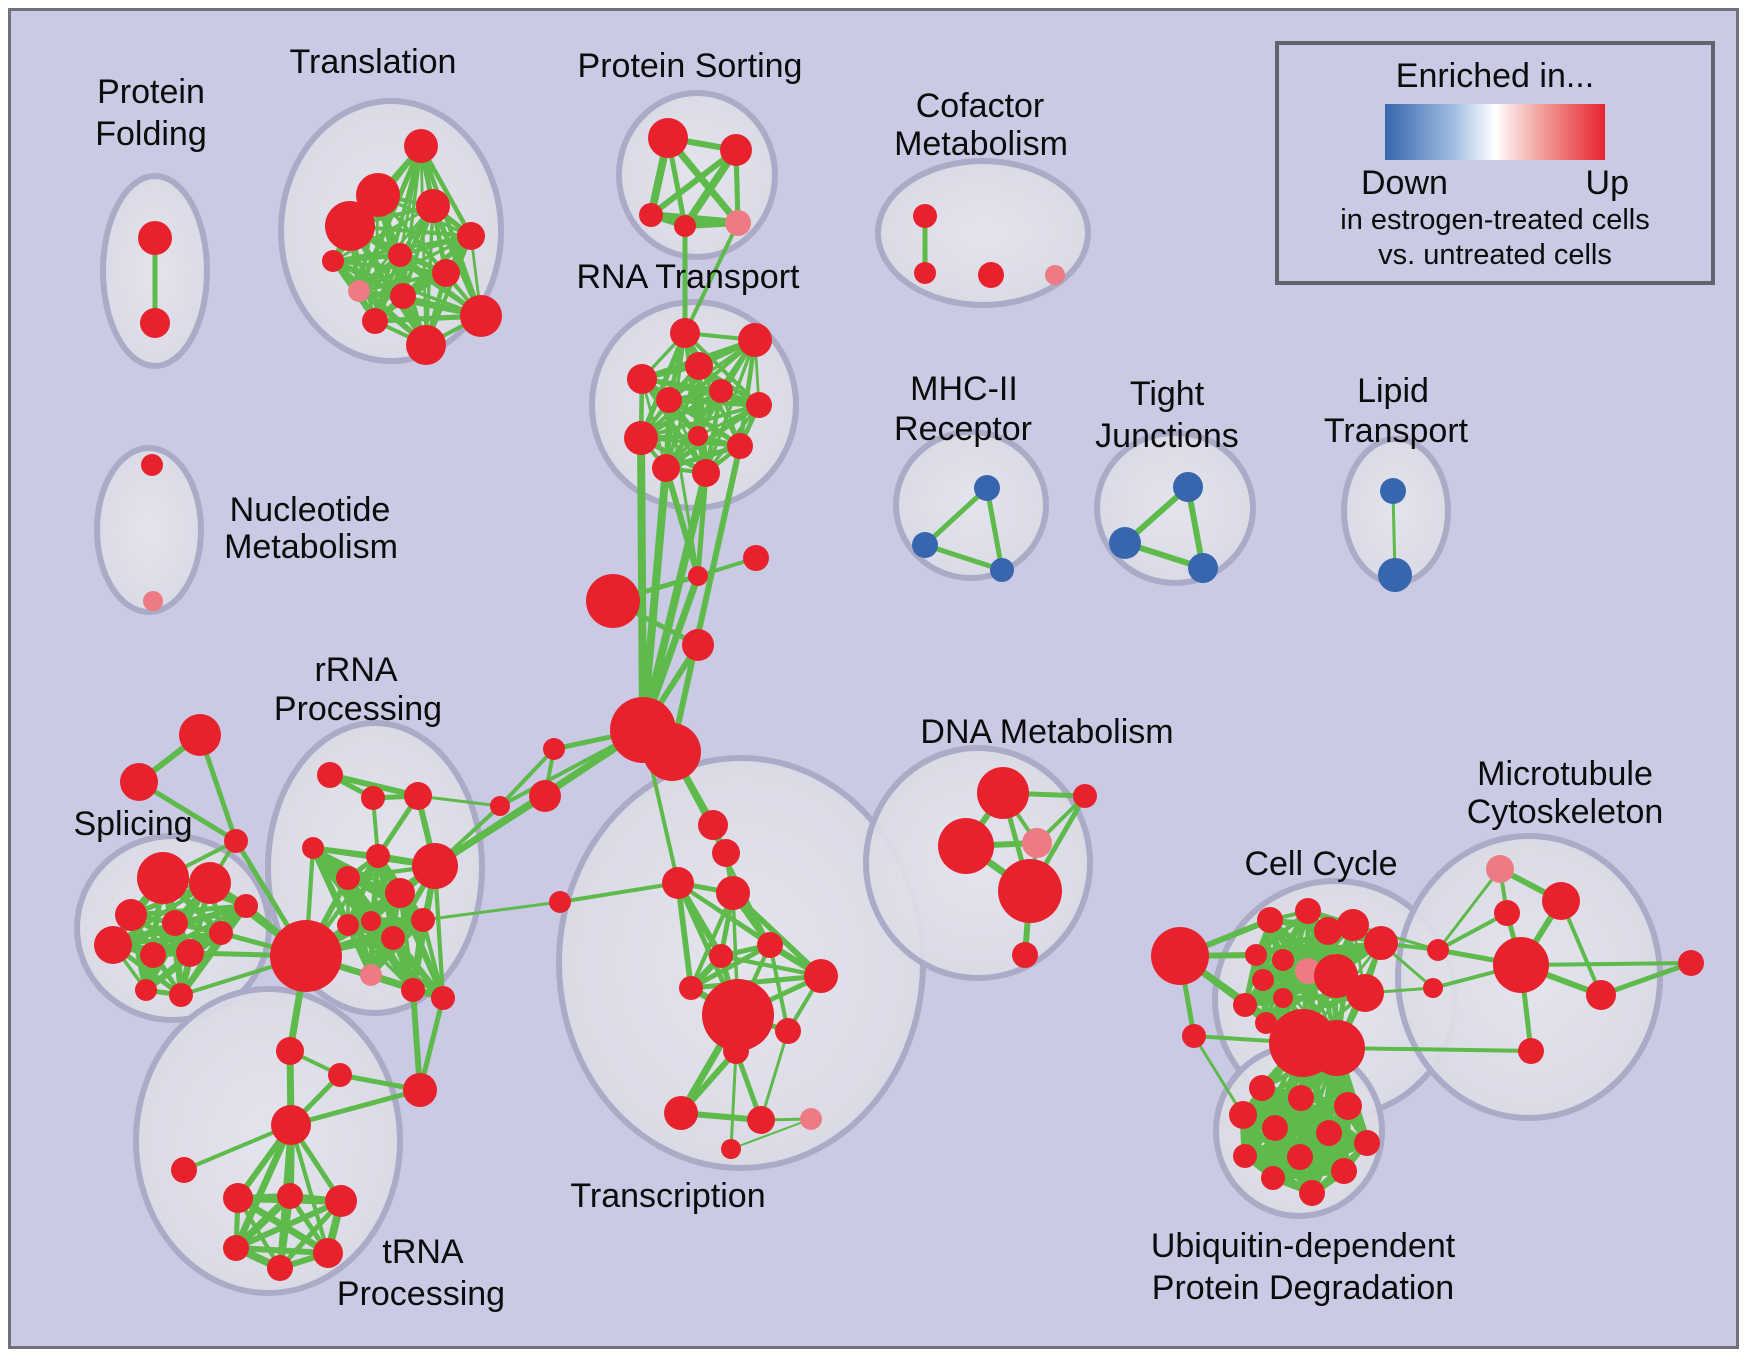  Describe the element at coordinates (1188, 487) in the screenshot. I see `node-tj1` at that location.